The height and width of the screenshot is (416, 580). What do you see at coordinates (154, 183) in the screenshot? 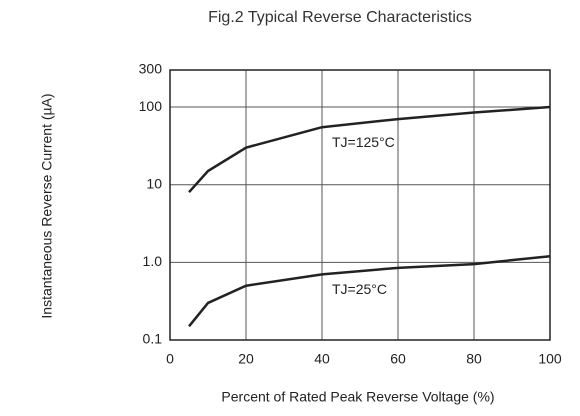
I see `y-tick-label: 10` at bounding box center [154, 183].